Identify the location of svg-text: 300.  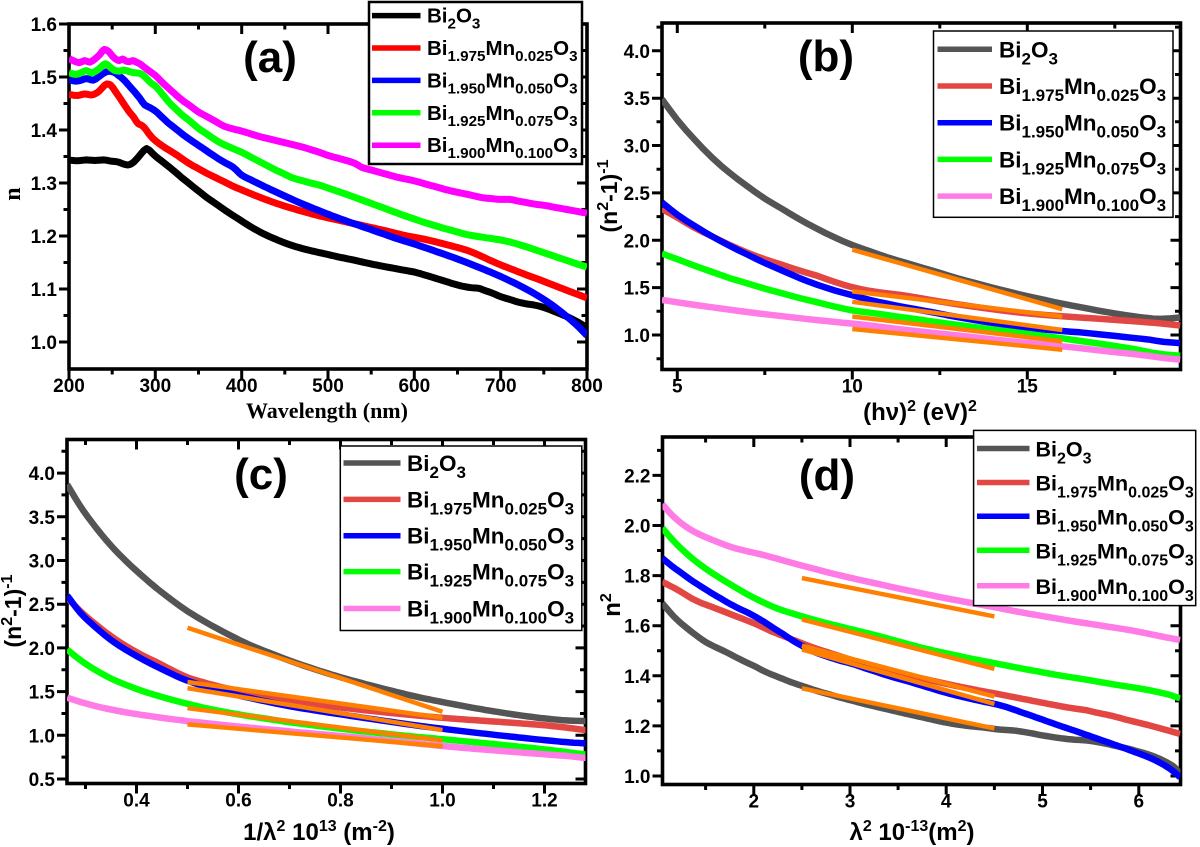
(155, 386).